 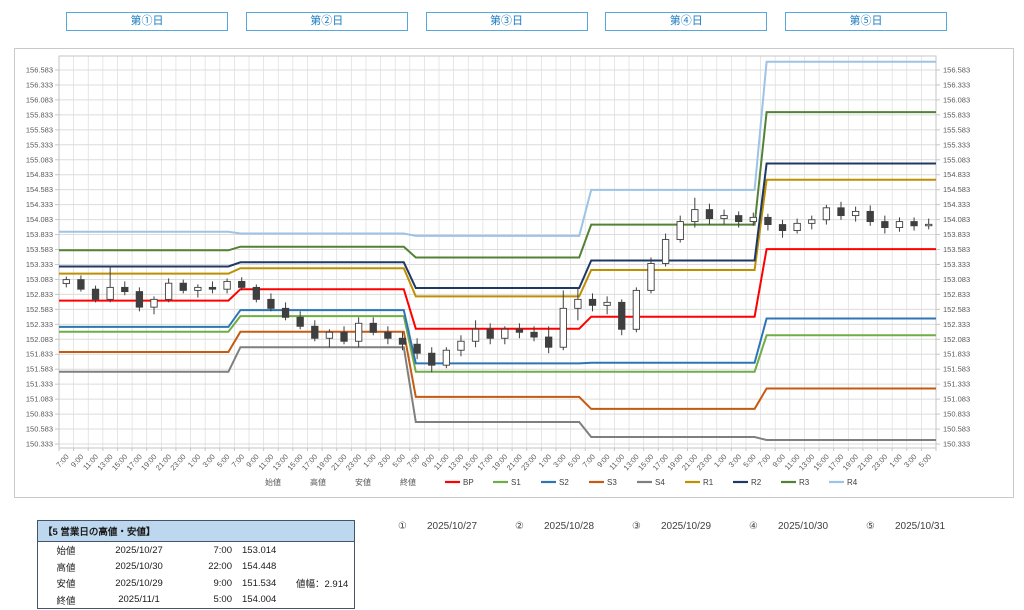 I want to click on svg-text: 154.083, so click(x=956, y=219).